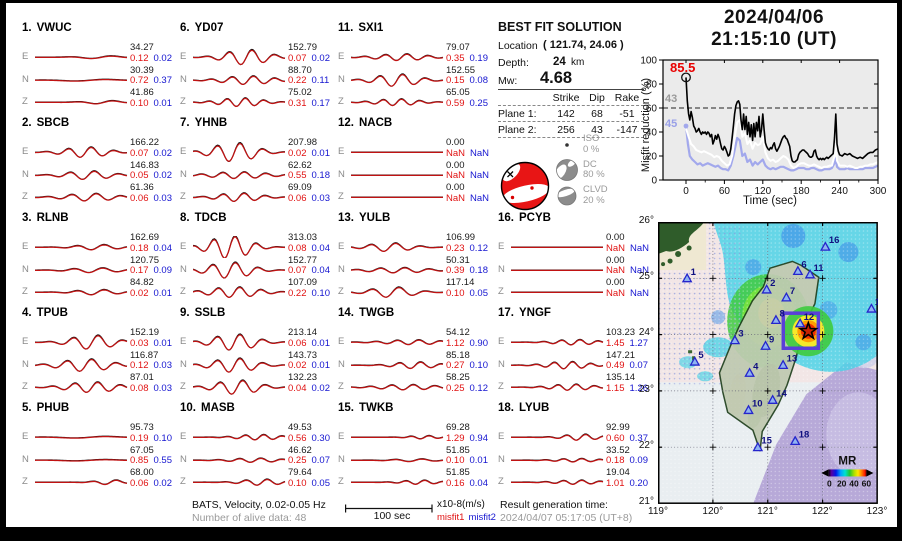  Describe the element at coordinates (615, 282) in the screenshot. I see `trace-amplitude: 0.00` at that location.